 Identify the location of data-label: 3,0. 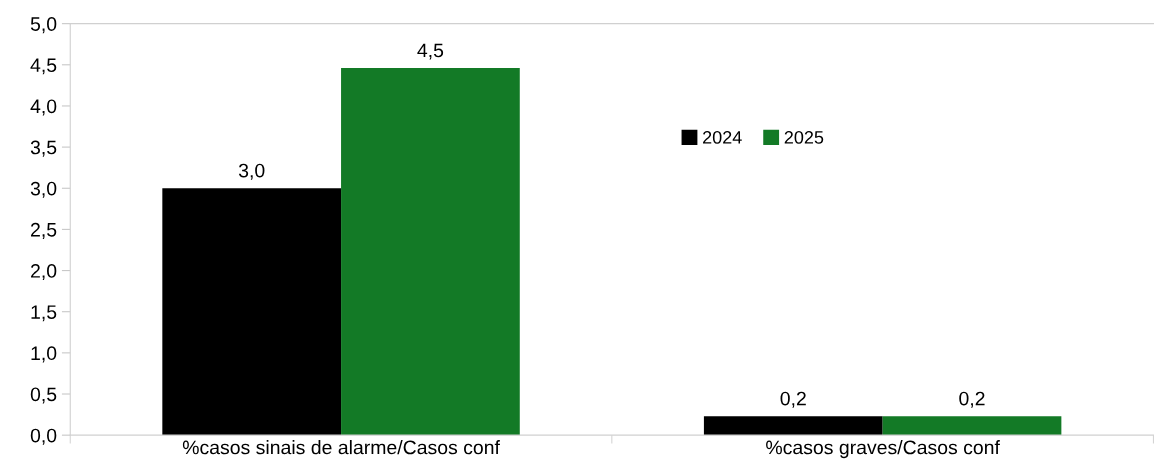
(251, 171).